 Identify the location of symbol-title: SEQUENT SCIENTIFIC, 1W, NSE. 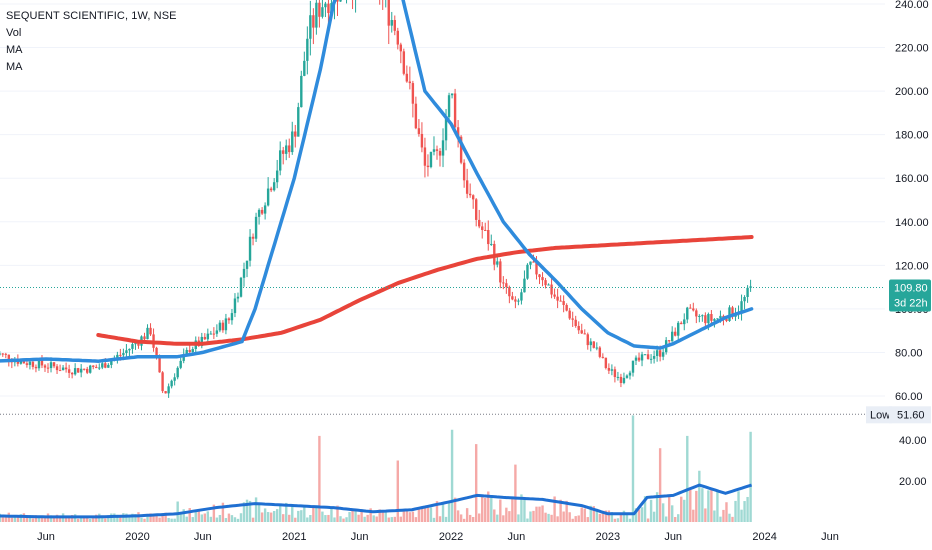
(91, 16).